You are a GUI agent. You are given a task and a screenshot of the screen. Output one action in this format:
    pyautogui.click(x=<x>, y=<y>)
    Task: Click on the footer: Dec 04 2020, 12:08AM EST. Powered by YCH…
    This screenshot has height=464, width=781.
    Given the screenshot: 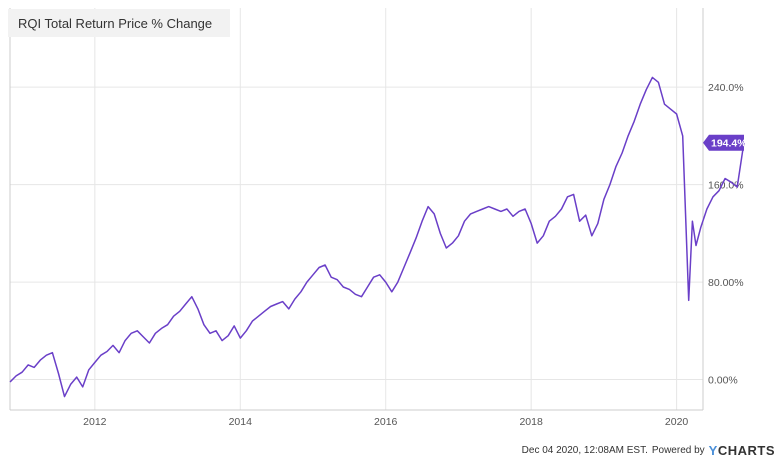 What is the action you would take?
    pyautogui.click(x=648, y=450)
    